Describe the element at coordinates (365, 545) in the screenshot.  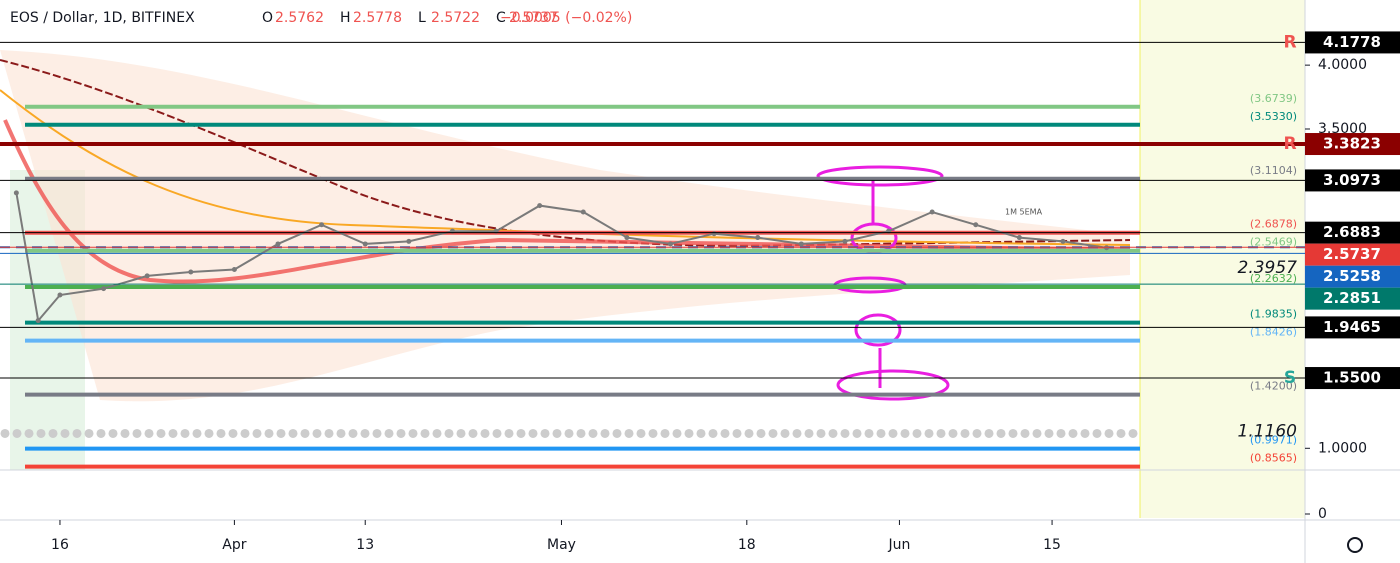
I see `x-tick-label: 13` at that location.